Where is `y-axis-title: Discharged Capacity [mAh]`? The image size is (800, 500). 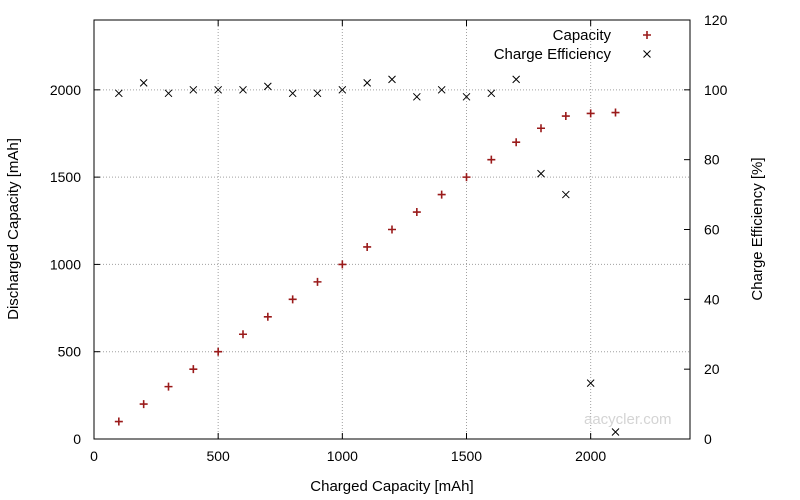
y-axis-title: Discharged Capacity [mAh] is located at coordinates (13, 229).